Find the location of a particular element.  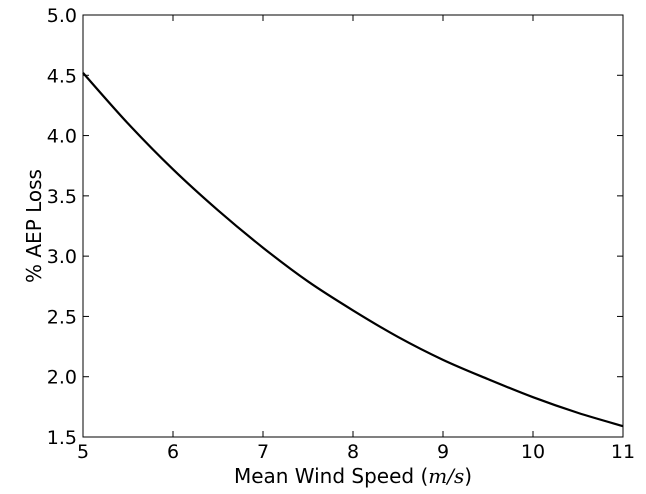

y-tick-label: 2.5 is located at coordinates (62, 317).